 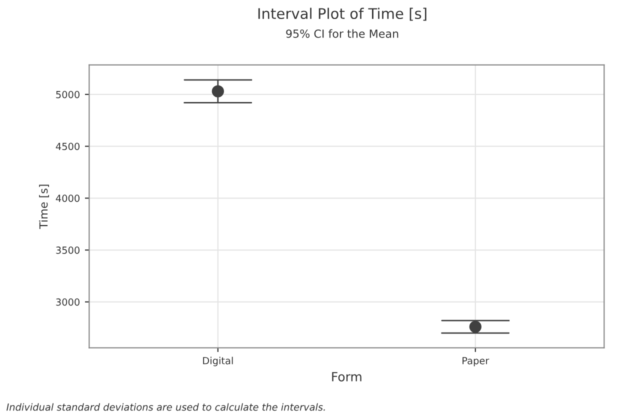 What do you see at coordinates (342, 33) in the screenshot?
I see `chart-subtitle: 95% CI for the Mean` at bounding box center [342, 33].